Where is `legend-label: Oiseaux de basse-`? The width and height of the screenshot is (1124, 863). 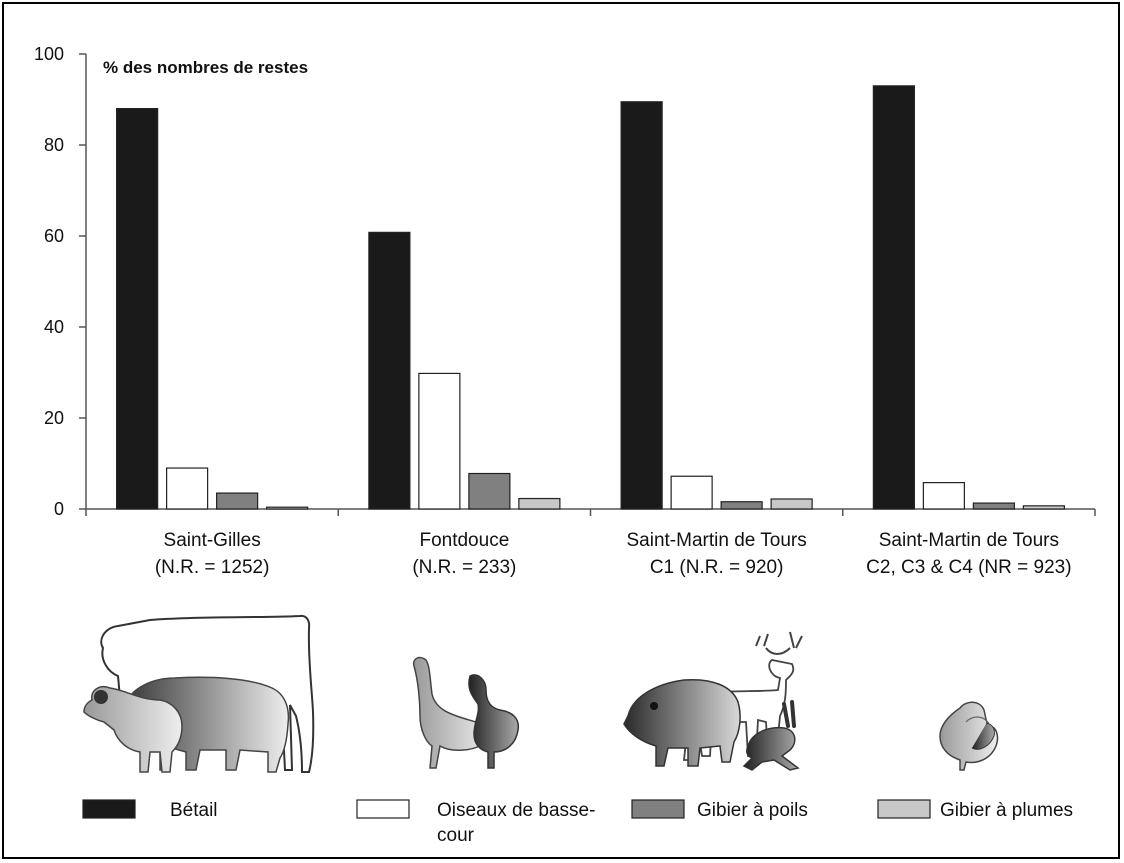
legend-label: Oiseaux de basse- is located at coordinates (516, 810).